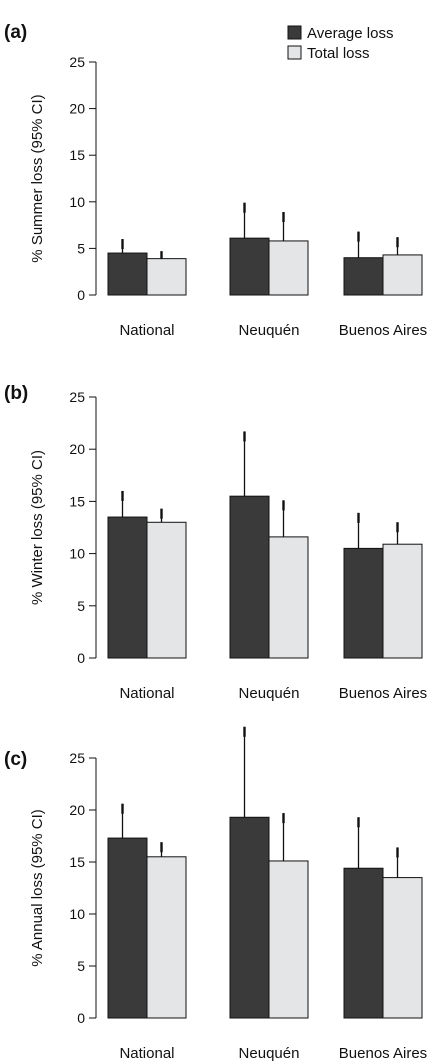 The height and width of the screenshot is (1062, 441). Describe the element at coordinates (294, 32) in the screenshot. I see `legend-swatch-average` at that location.